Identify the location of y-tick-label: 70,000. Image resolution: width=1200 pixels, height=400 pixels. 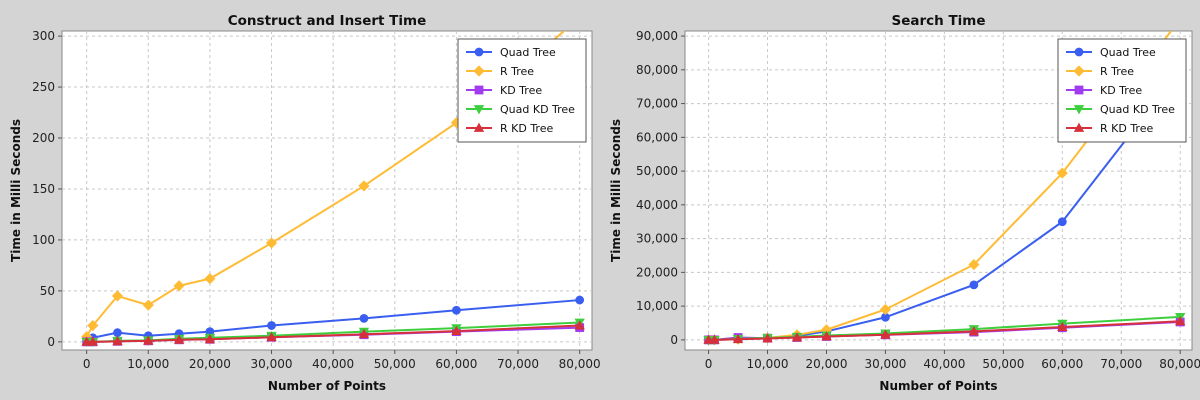
(657, 104).